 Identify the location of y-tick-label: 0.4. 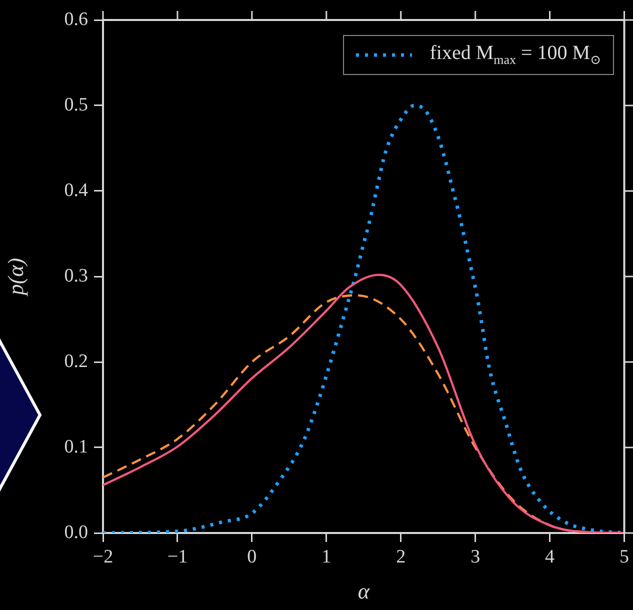
(76, 190).